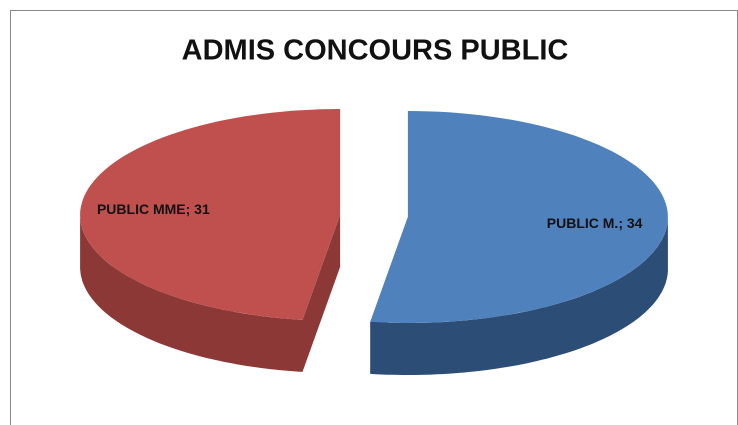  I want to click on slice-face, so click(321, 293).